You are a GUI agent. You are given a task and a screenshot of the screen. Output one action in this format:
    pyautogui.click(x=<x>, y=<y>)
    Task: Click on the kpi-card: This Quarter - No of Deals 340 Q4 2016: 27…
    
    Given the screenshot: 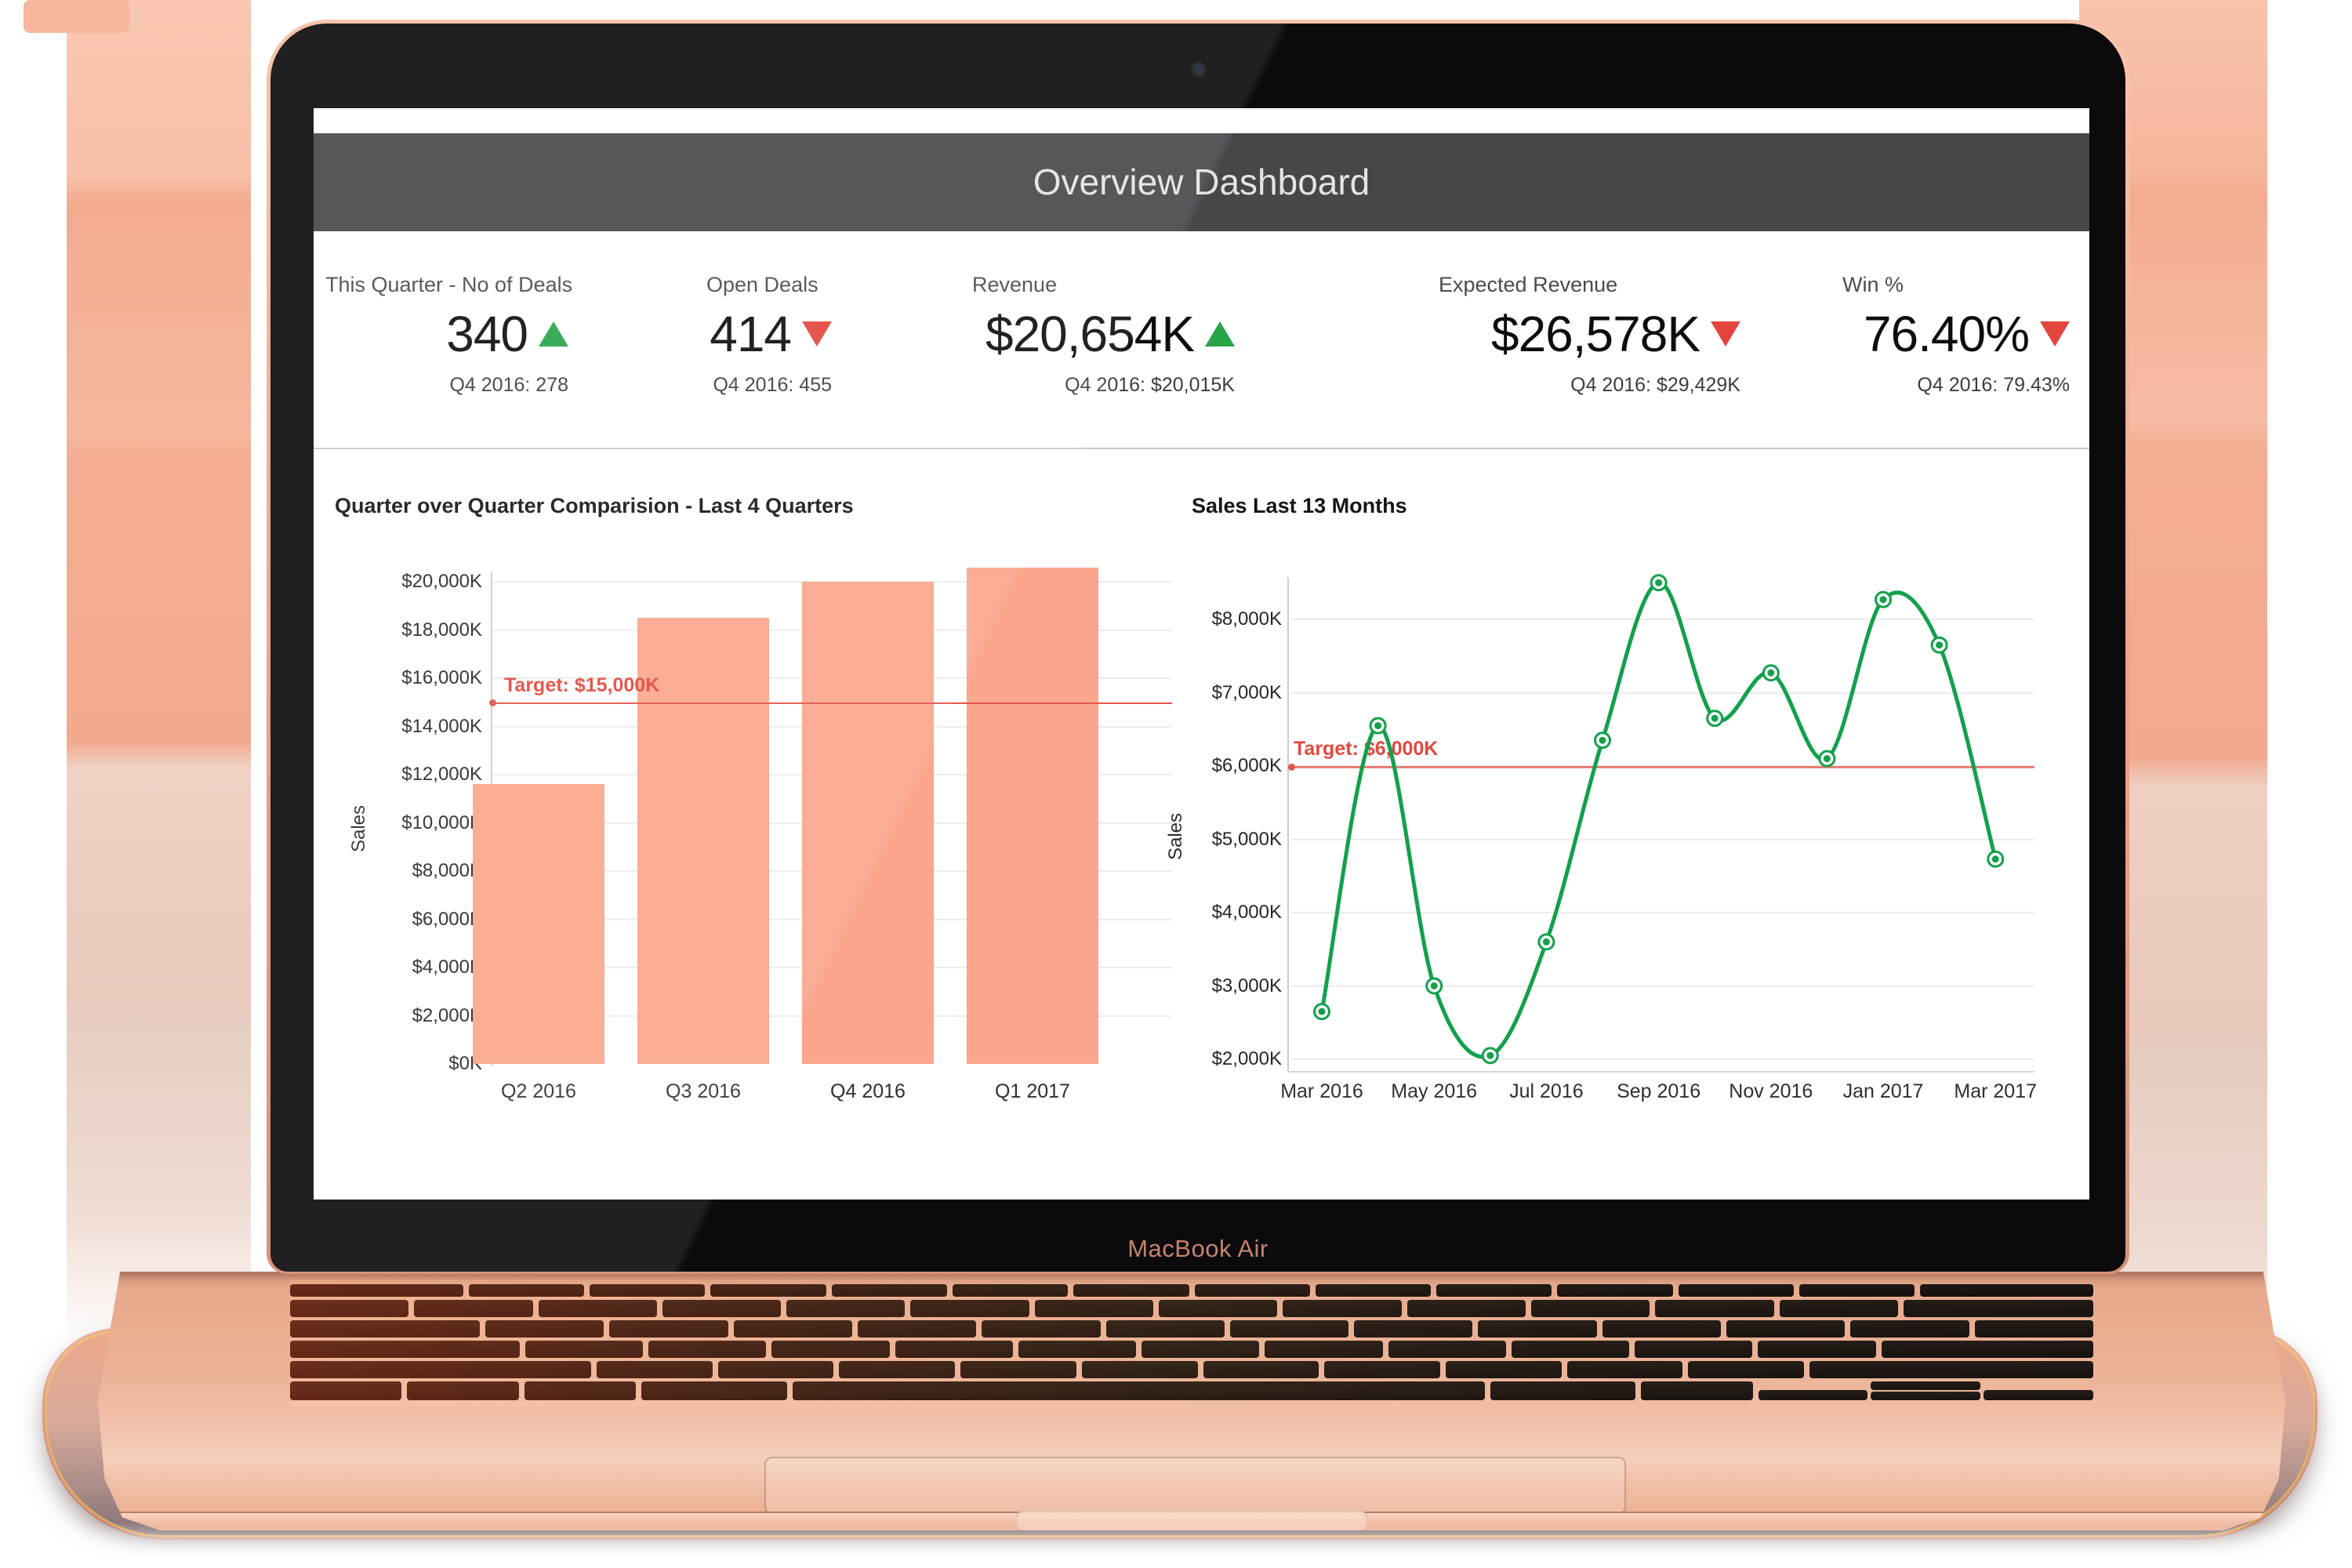 What is the action you would take?
    pyautogui.click(x=449, y=335)
    